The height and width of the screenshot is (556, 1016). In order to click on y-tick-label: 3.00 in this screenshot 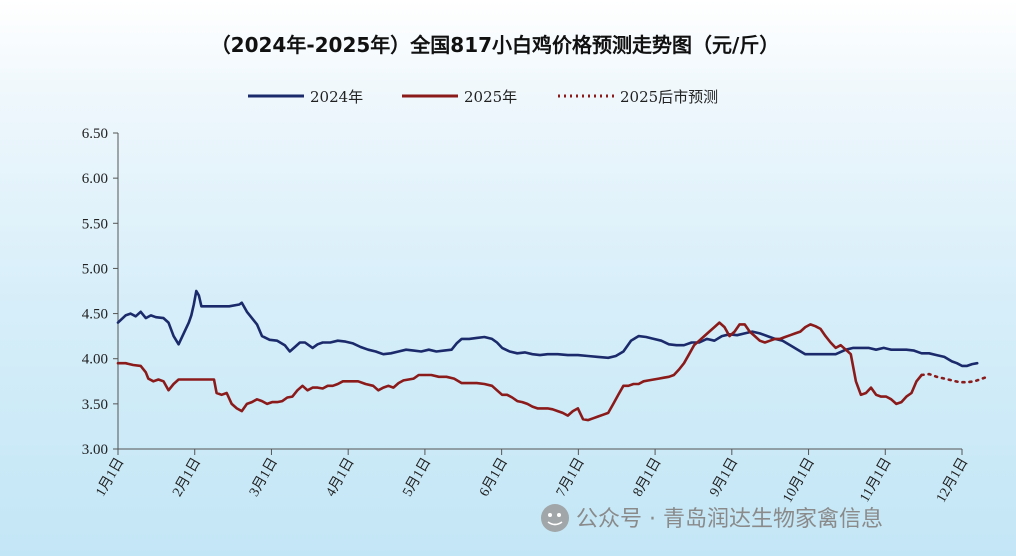, I will do `click(95, 450)`.